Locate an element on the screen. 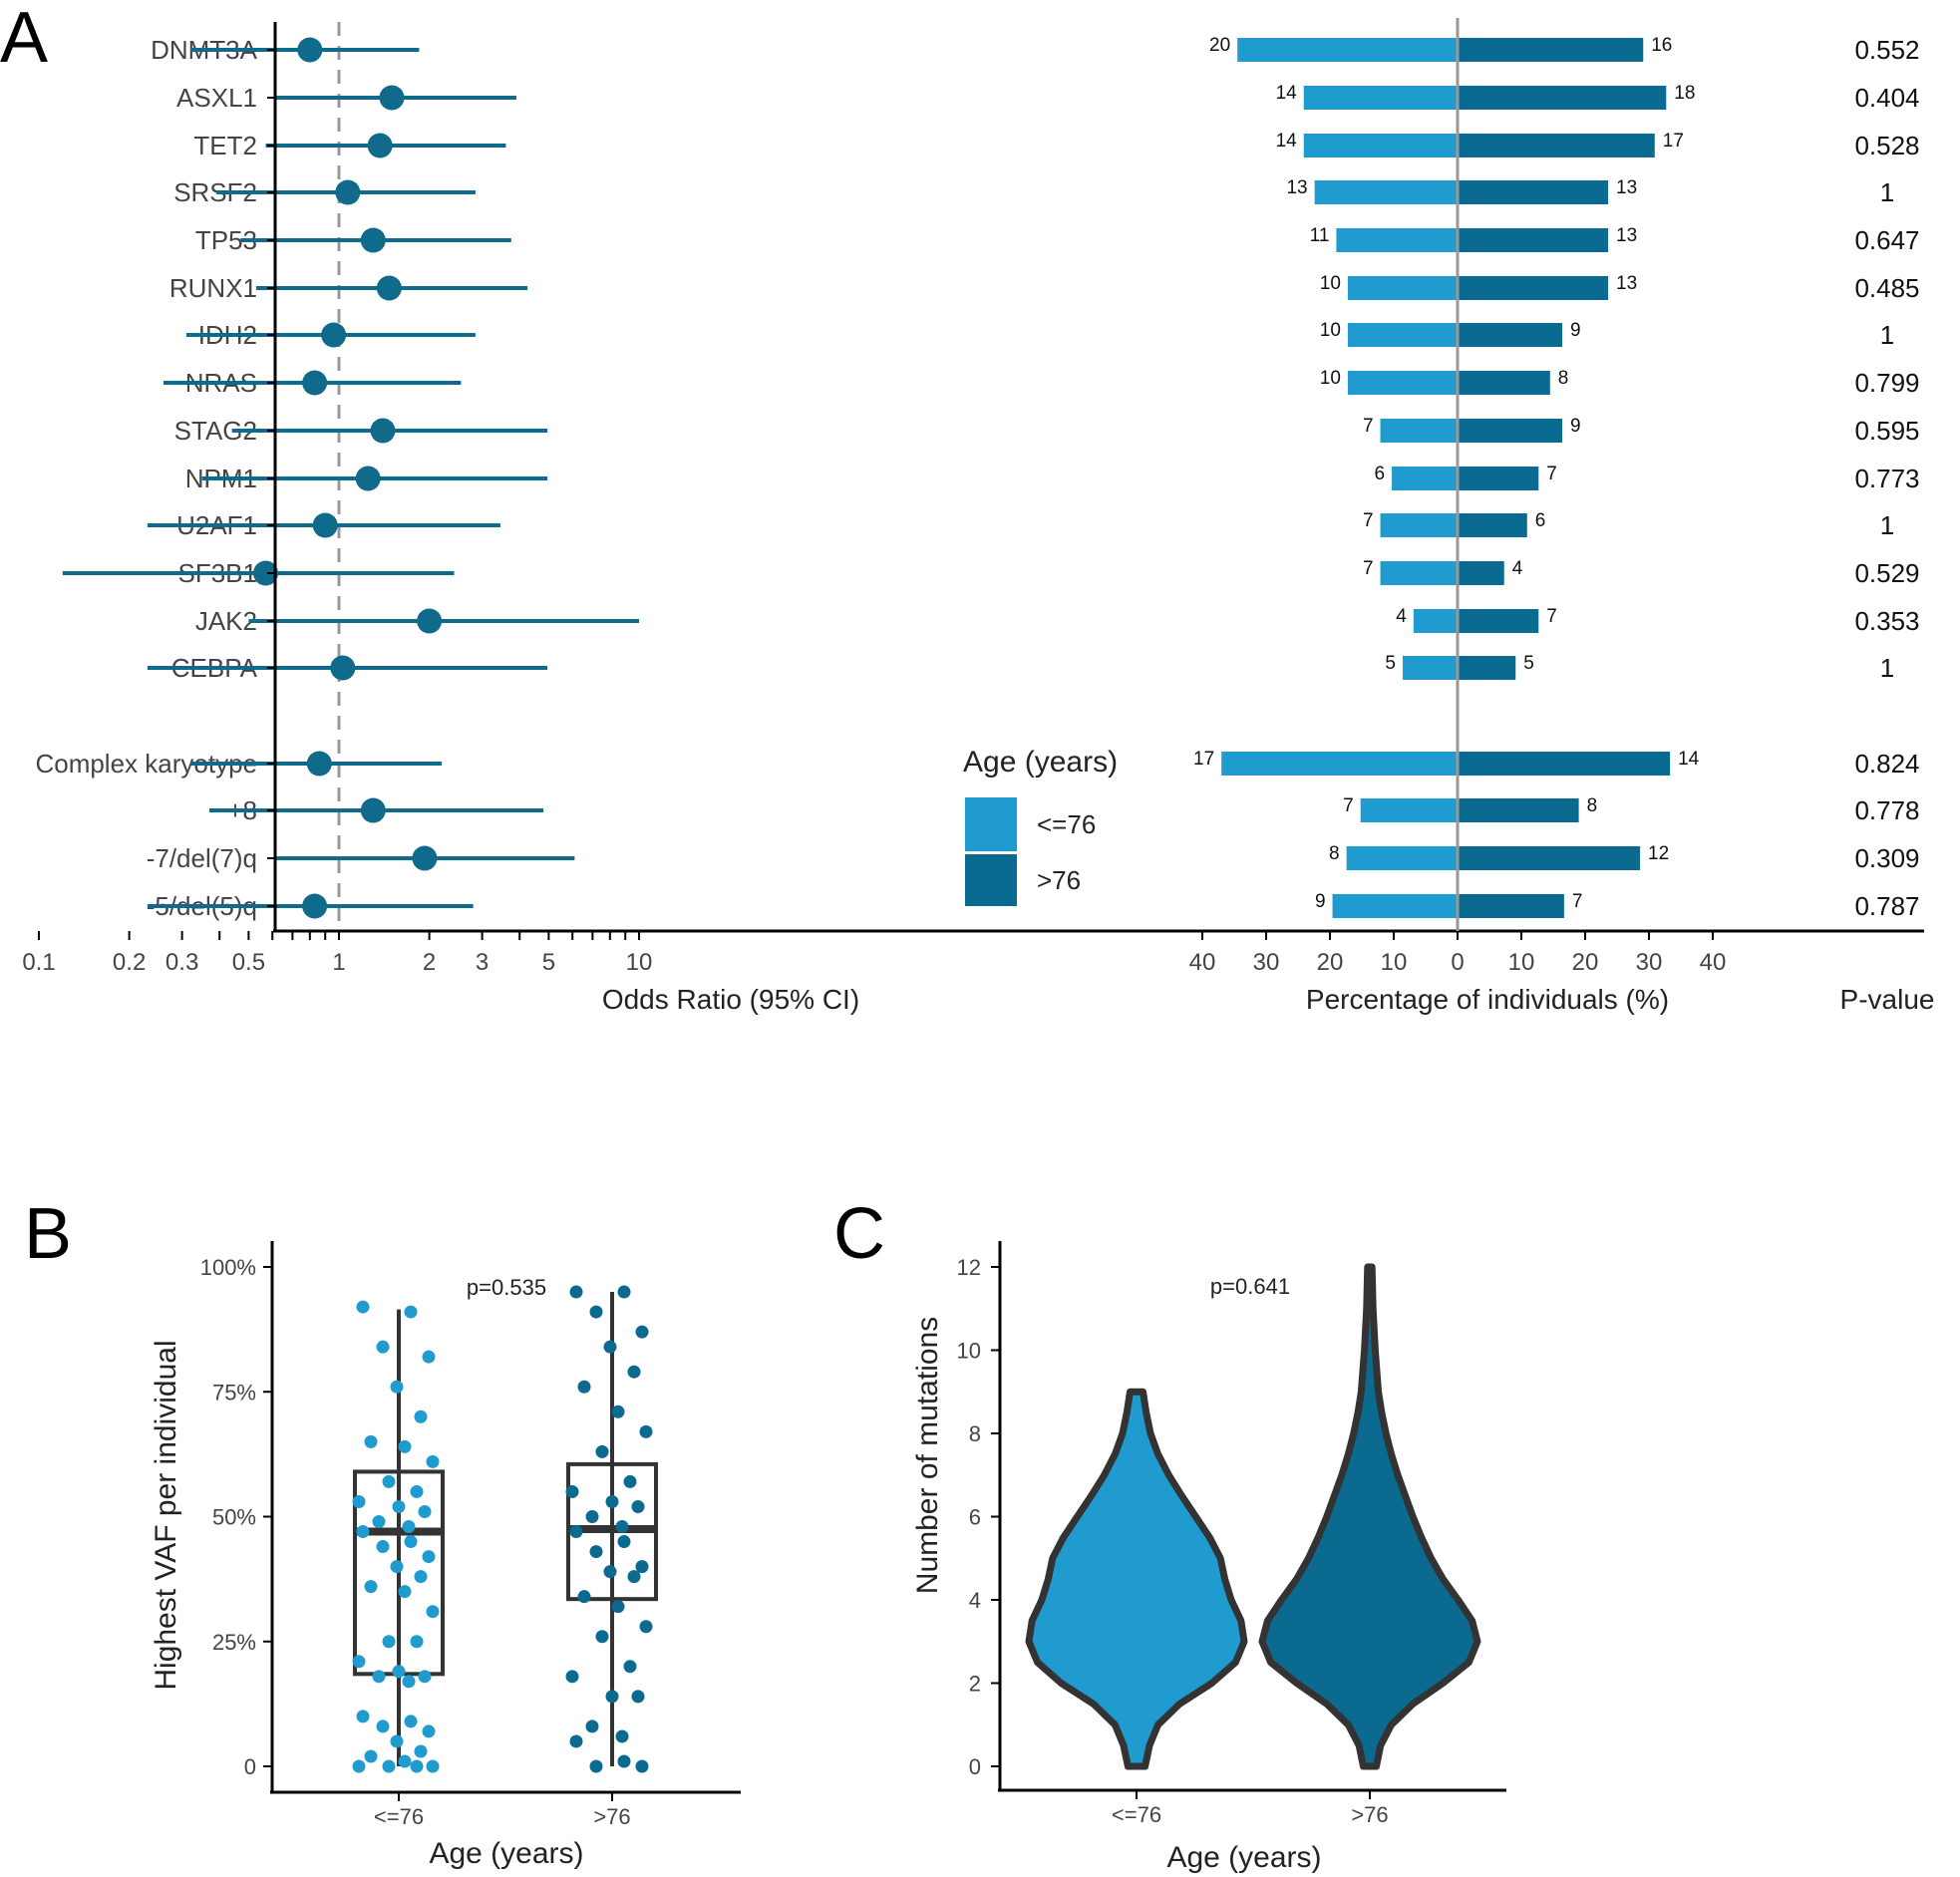 The width and height of the screenshot is (1960, 1877). forest-marks is located at coordinates (350, 476).